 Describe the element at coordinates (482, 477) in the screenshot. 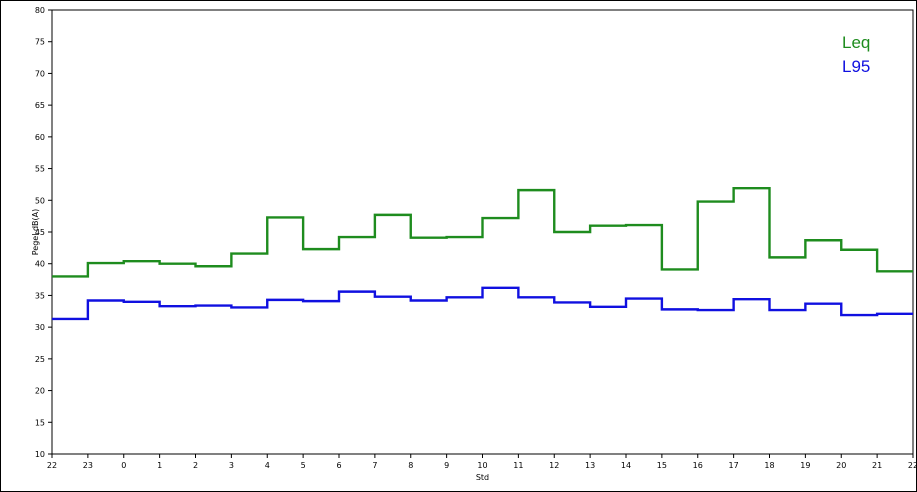

I see `x-axis-label: Std` at that location.